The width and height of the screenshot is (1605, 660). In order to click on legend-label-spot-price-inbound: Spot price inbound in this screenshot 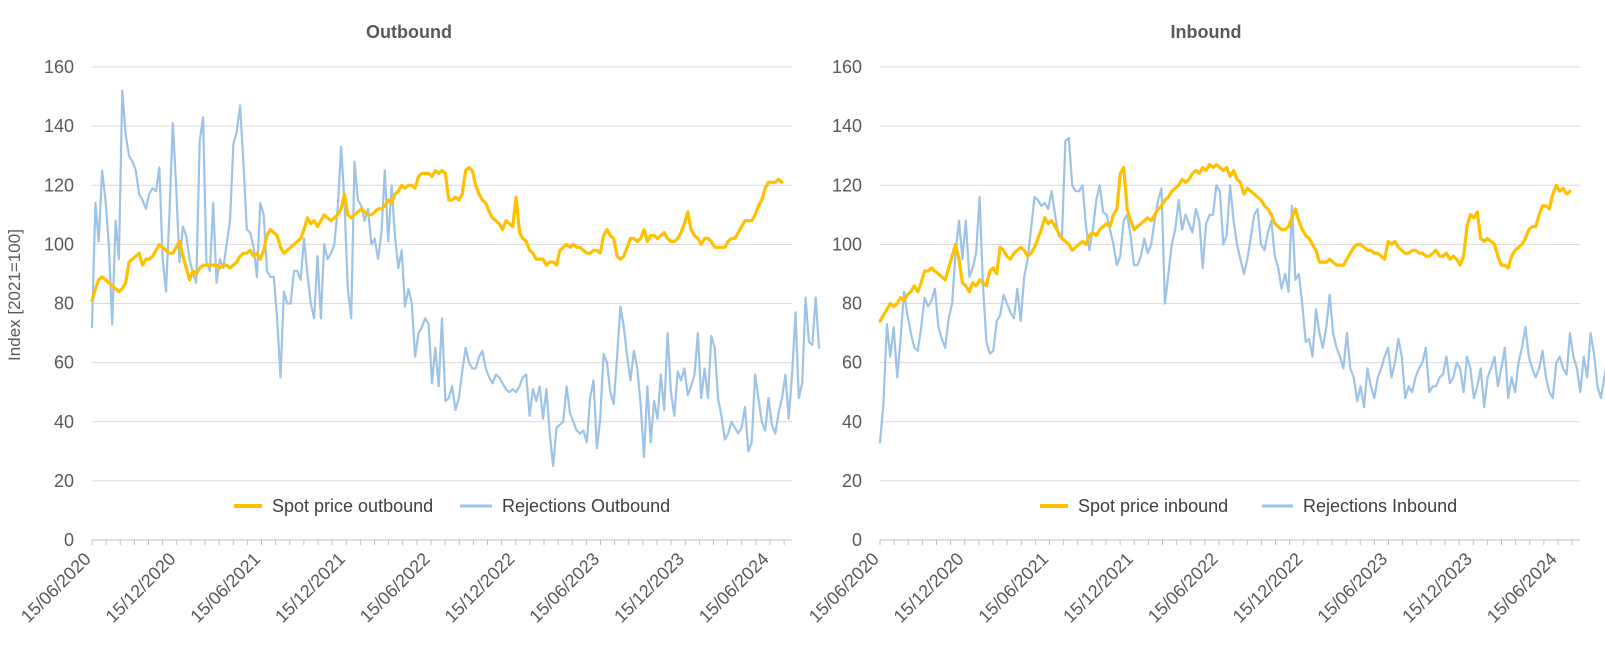, I will do `click(1153, 506)`.